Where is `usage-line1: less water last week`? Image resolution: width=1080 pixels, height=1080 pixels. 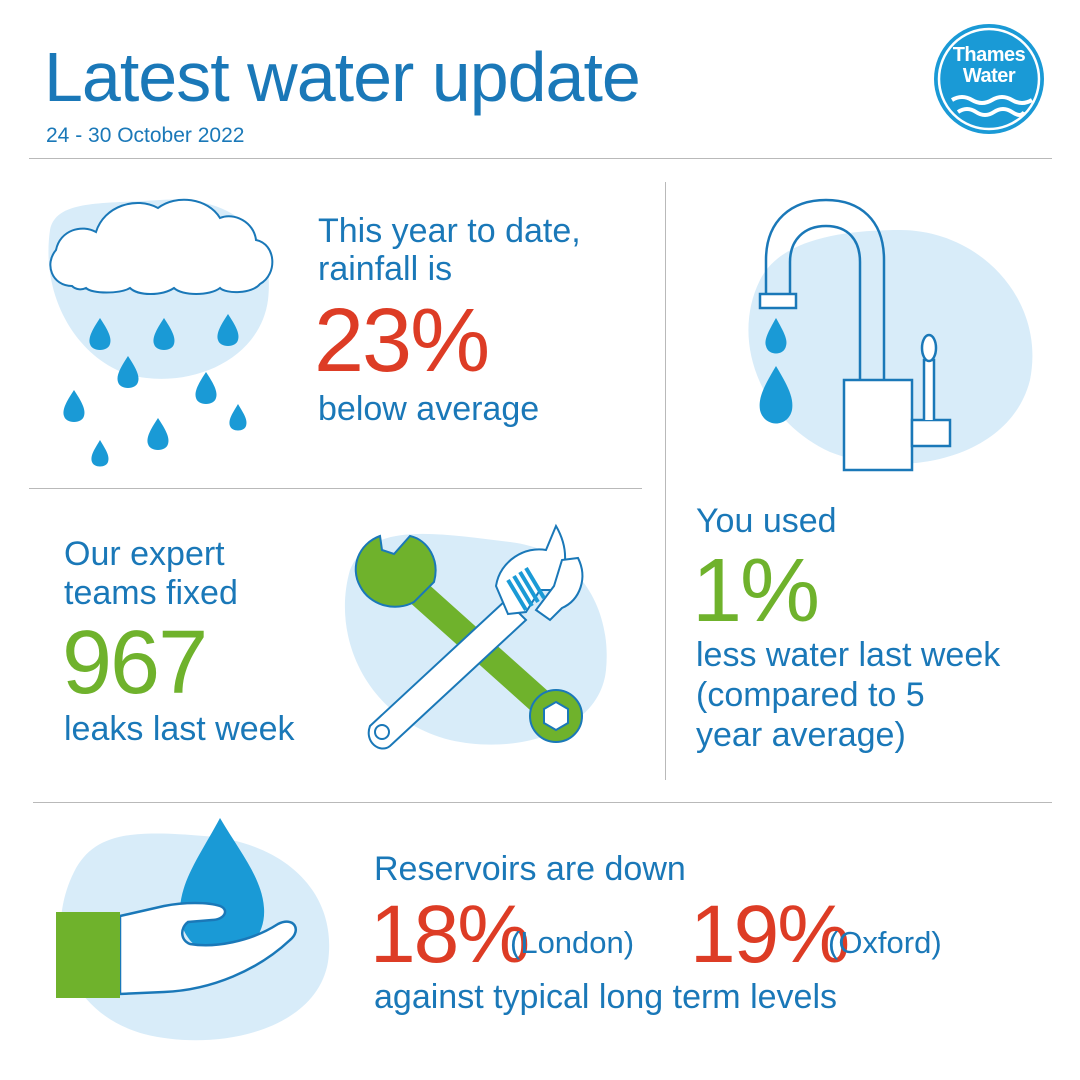
usage-line1: less water last week is located at coordinates (848, 655).